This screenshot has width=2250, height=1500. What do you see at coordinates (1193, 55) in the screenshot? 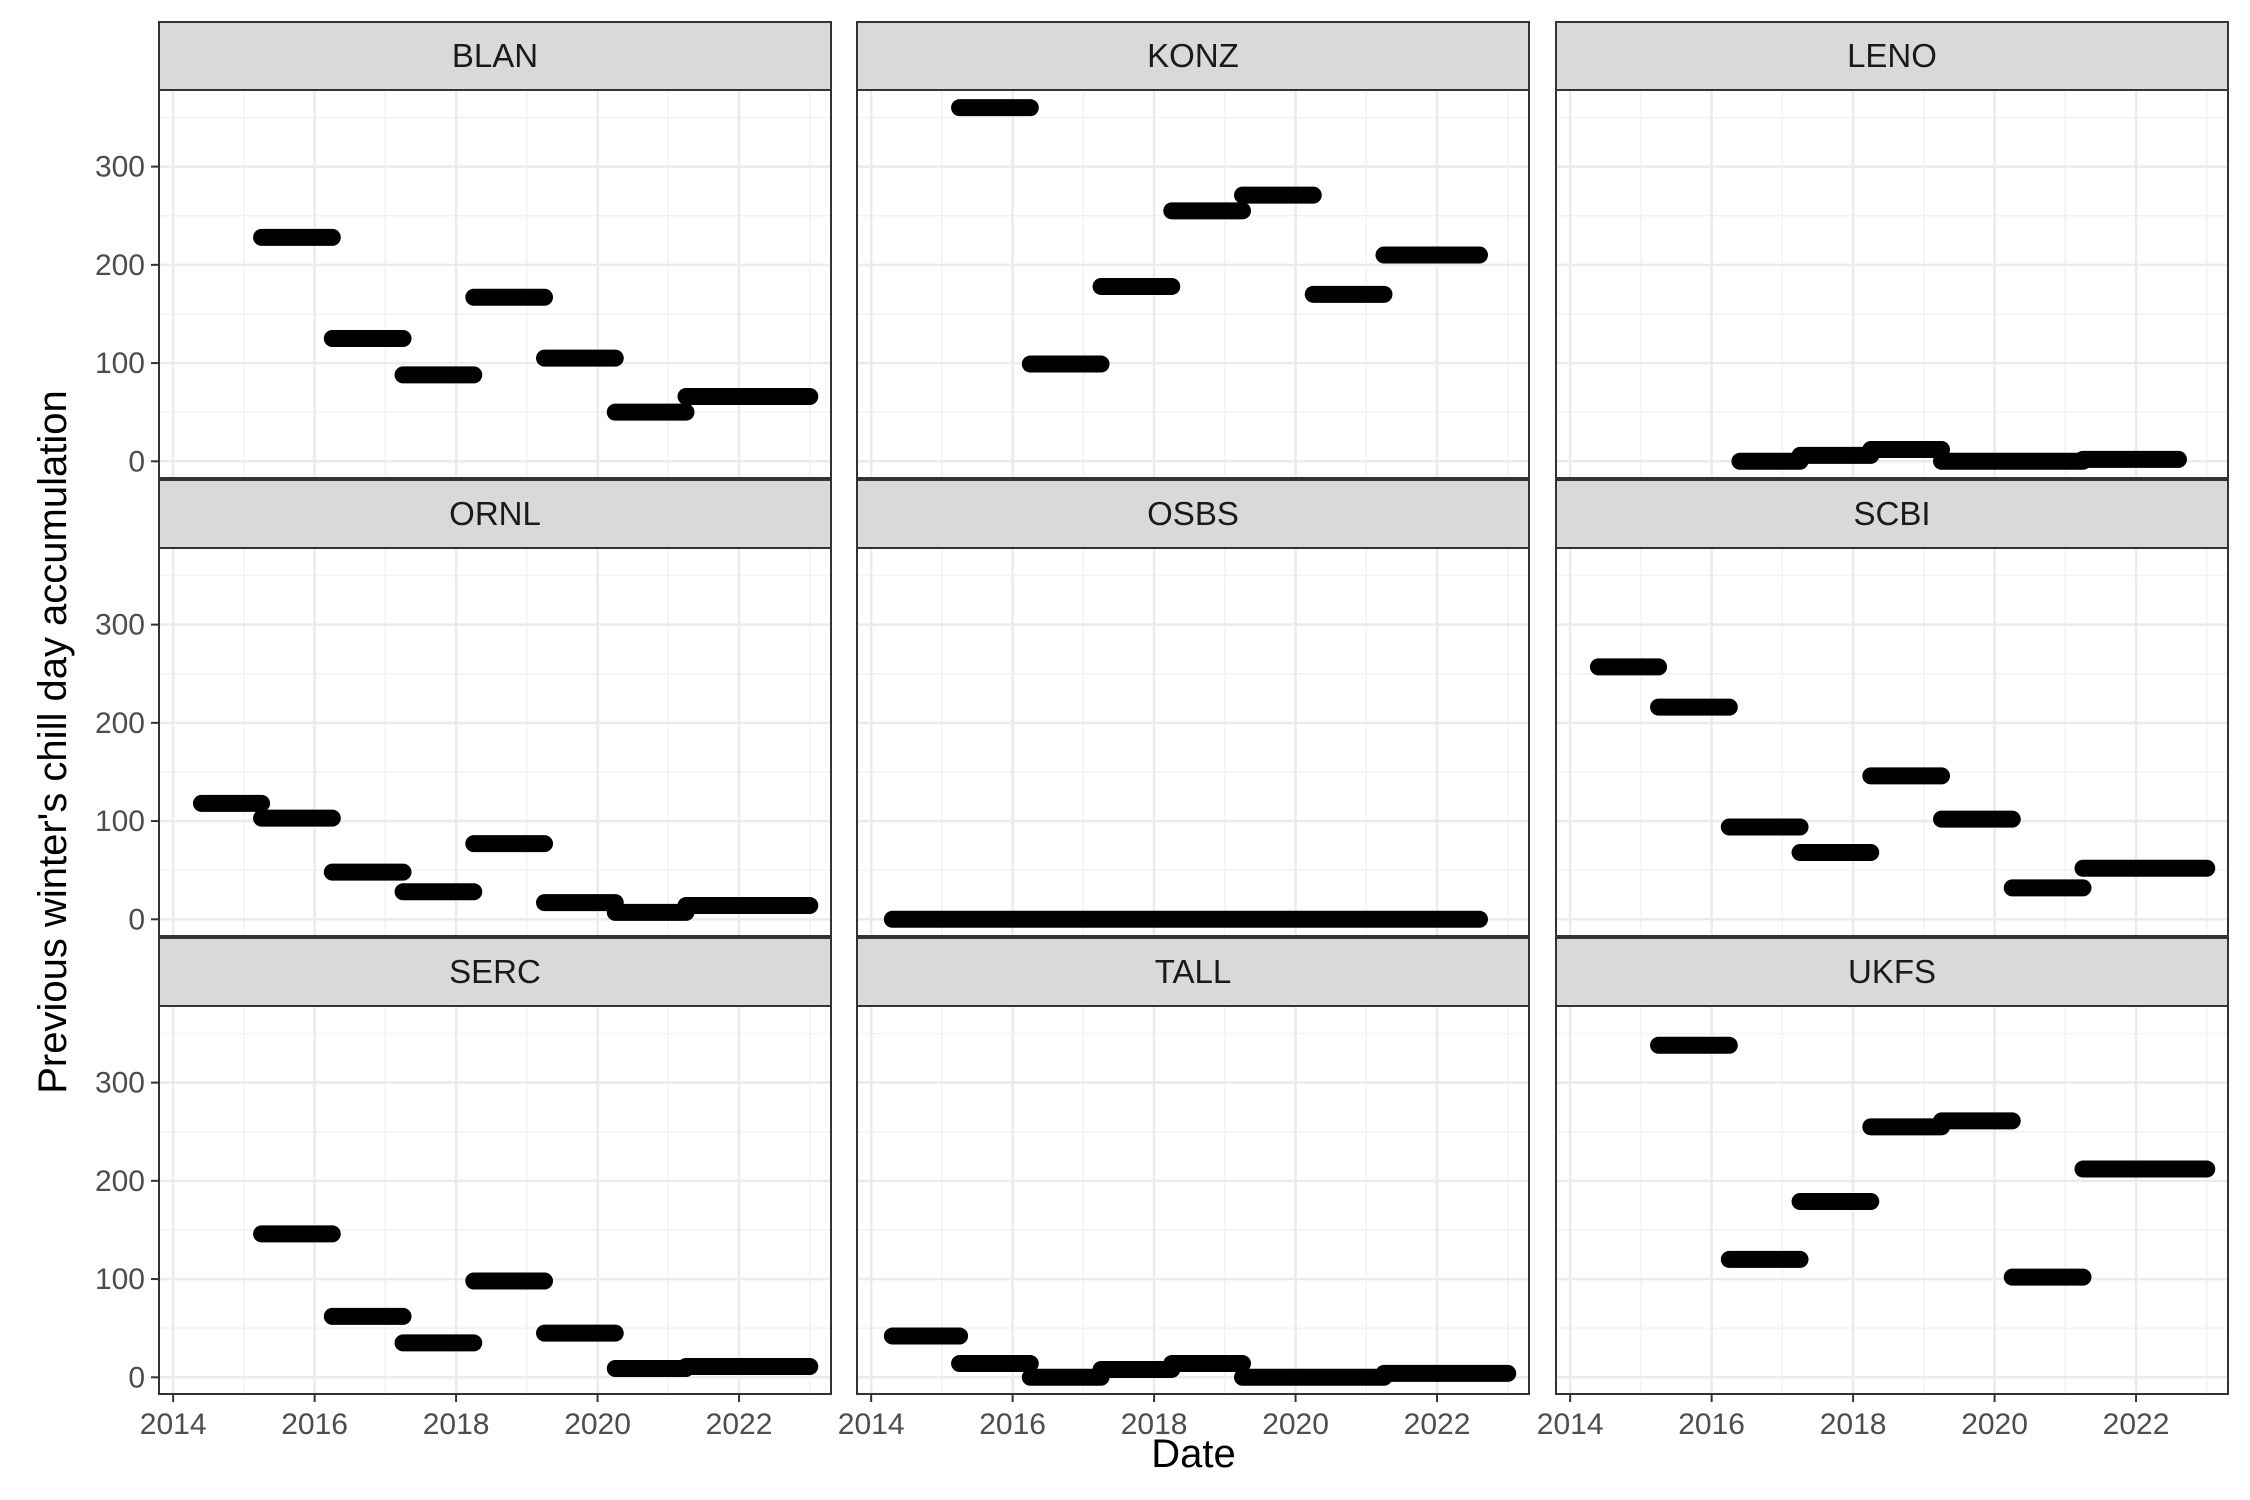
I see `facet-label: KONZ` at bounding box center [1193, 55].